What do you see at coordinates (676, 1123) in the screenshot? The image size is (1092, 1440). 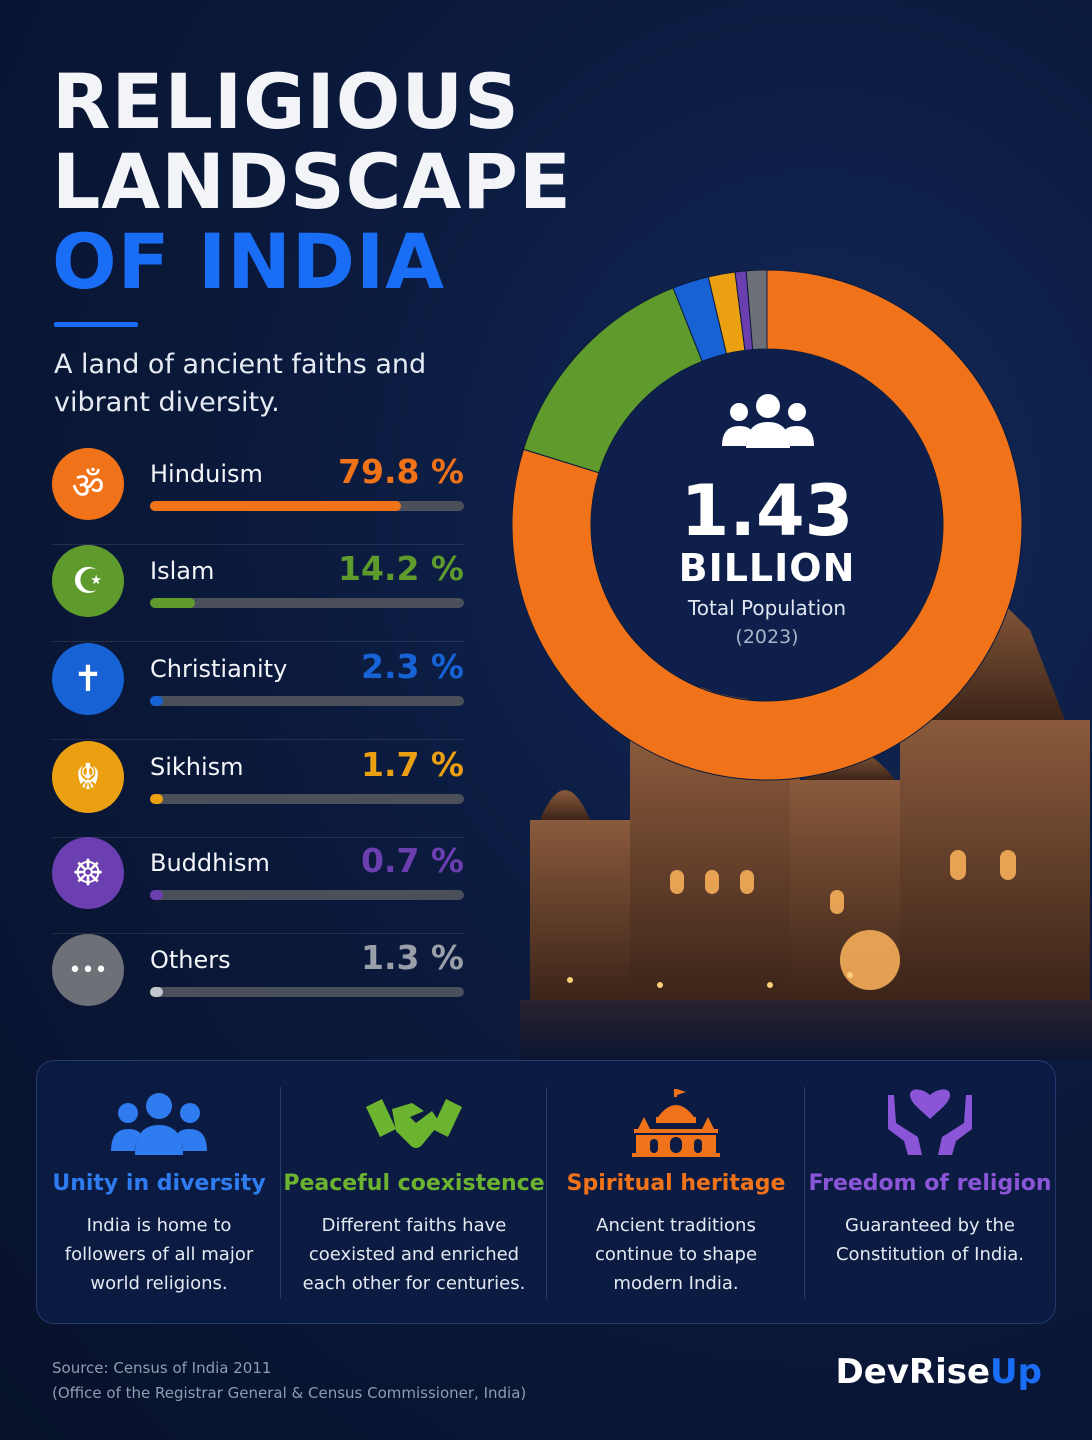 I see `temple-icon` at bounding box center [676, 1123].